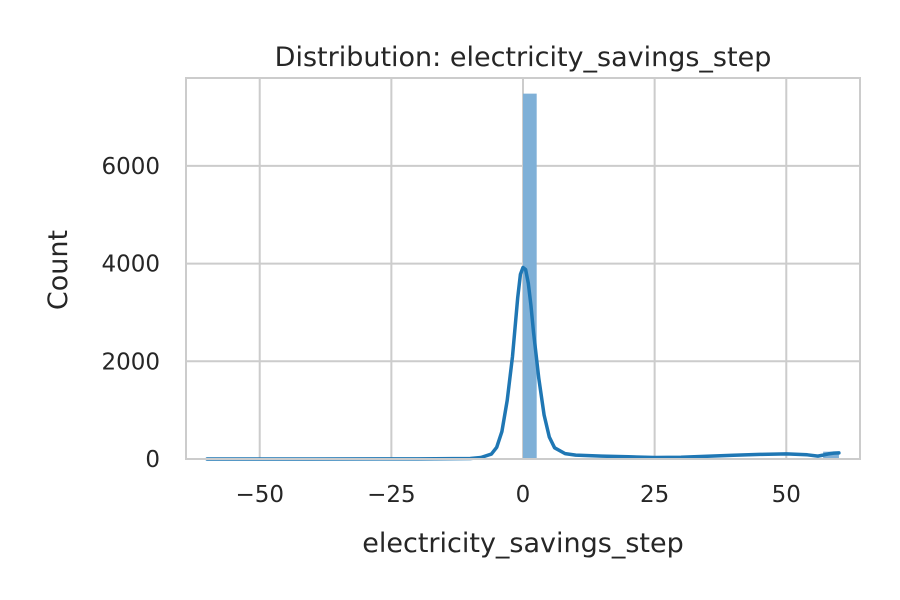  I want to click on x-tick-label: 50, so click(786, 495).